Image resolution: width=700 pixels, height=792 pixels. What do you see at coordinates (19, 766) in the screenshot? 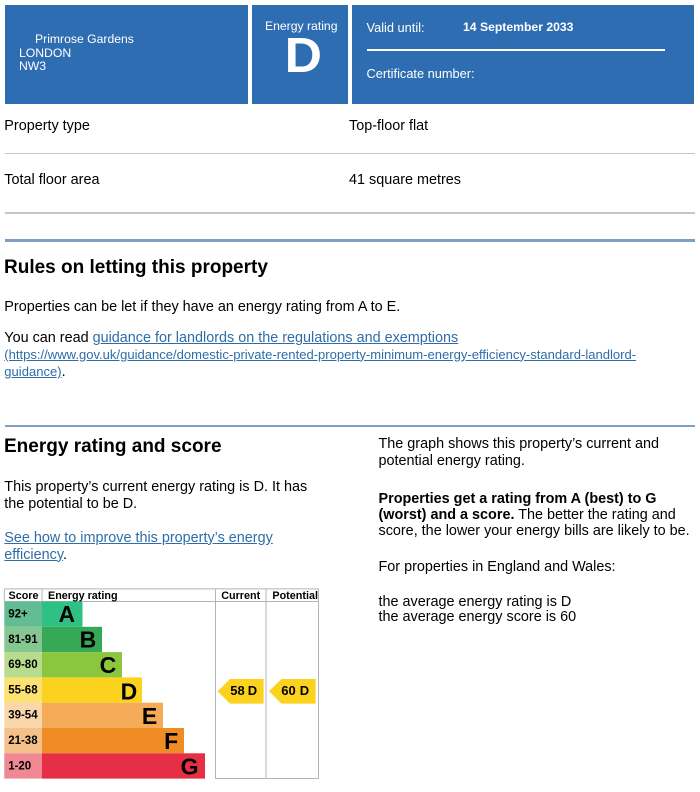
I see `svg-text: 1-20` at bounding box center [19, 766].